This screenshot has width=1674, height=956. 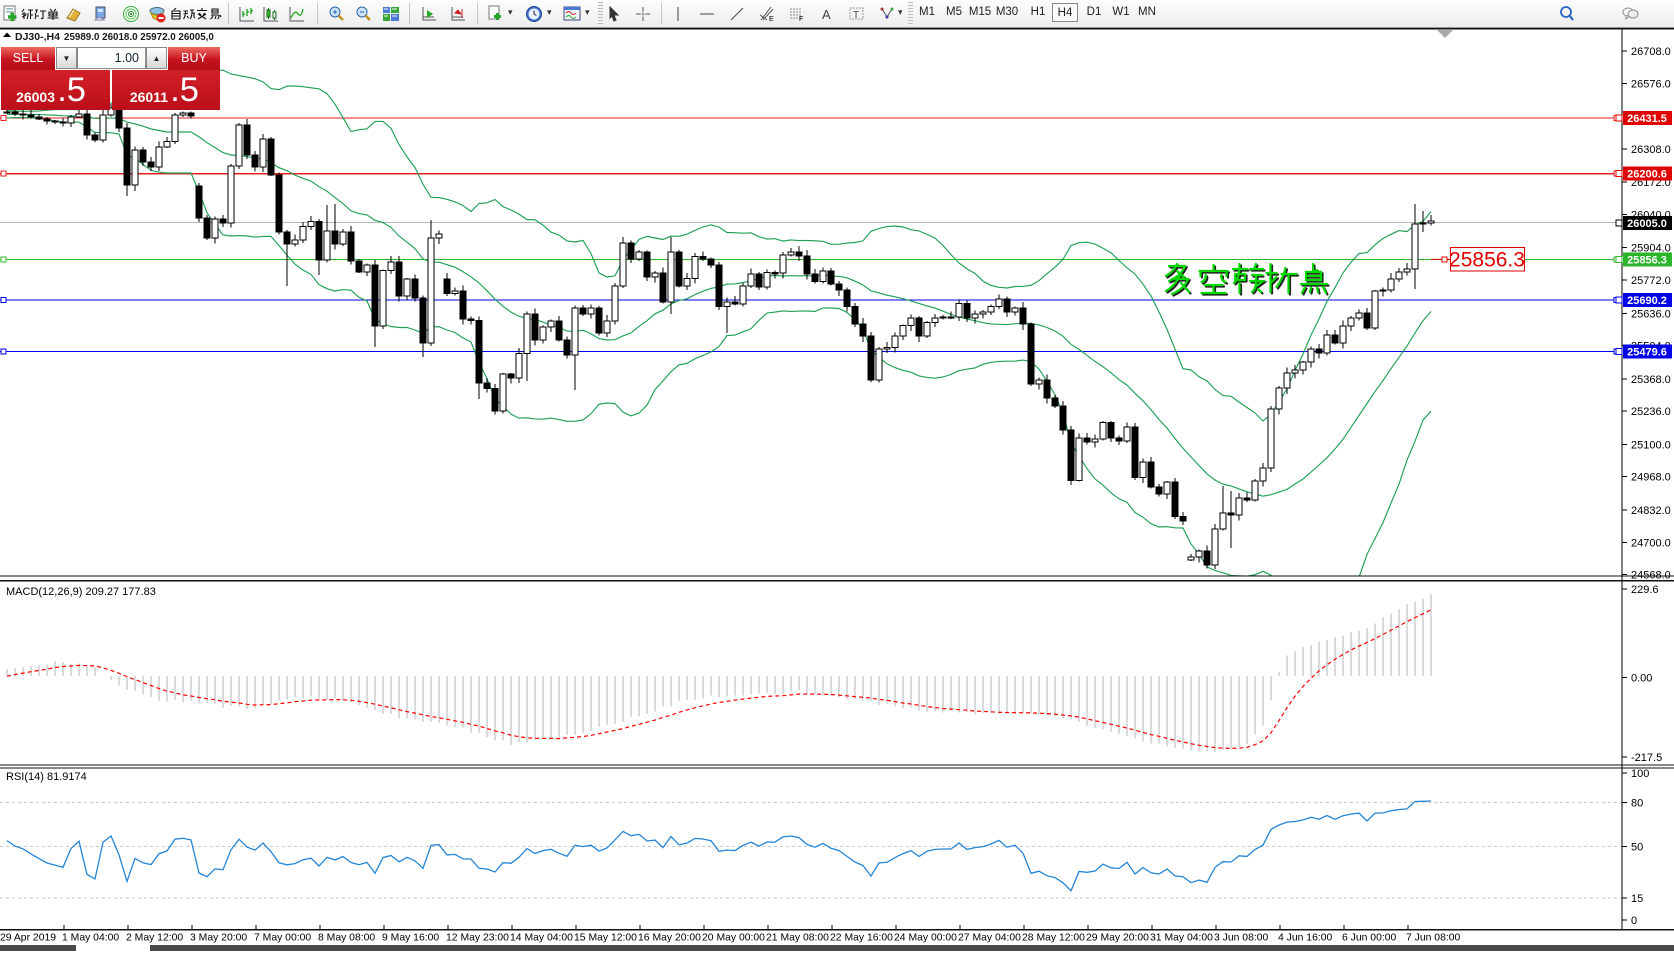 I want to click on svg-text: 31 May 04:00, so click(x=1181, y=938).